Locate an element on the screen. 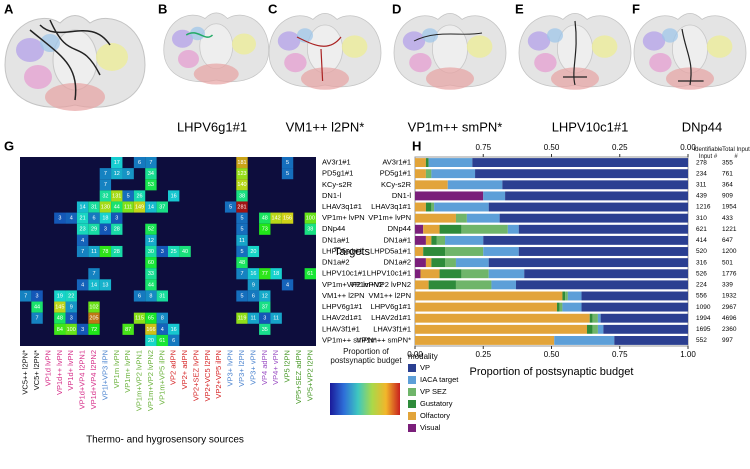 The image size is (750, 469). cell-label: 205 is located at coordinates (93, 319).